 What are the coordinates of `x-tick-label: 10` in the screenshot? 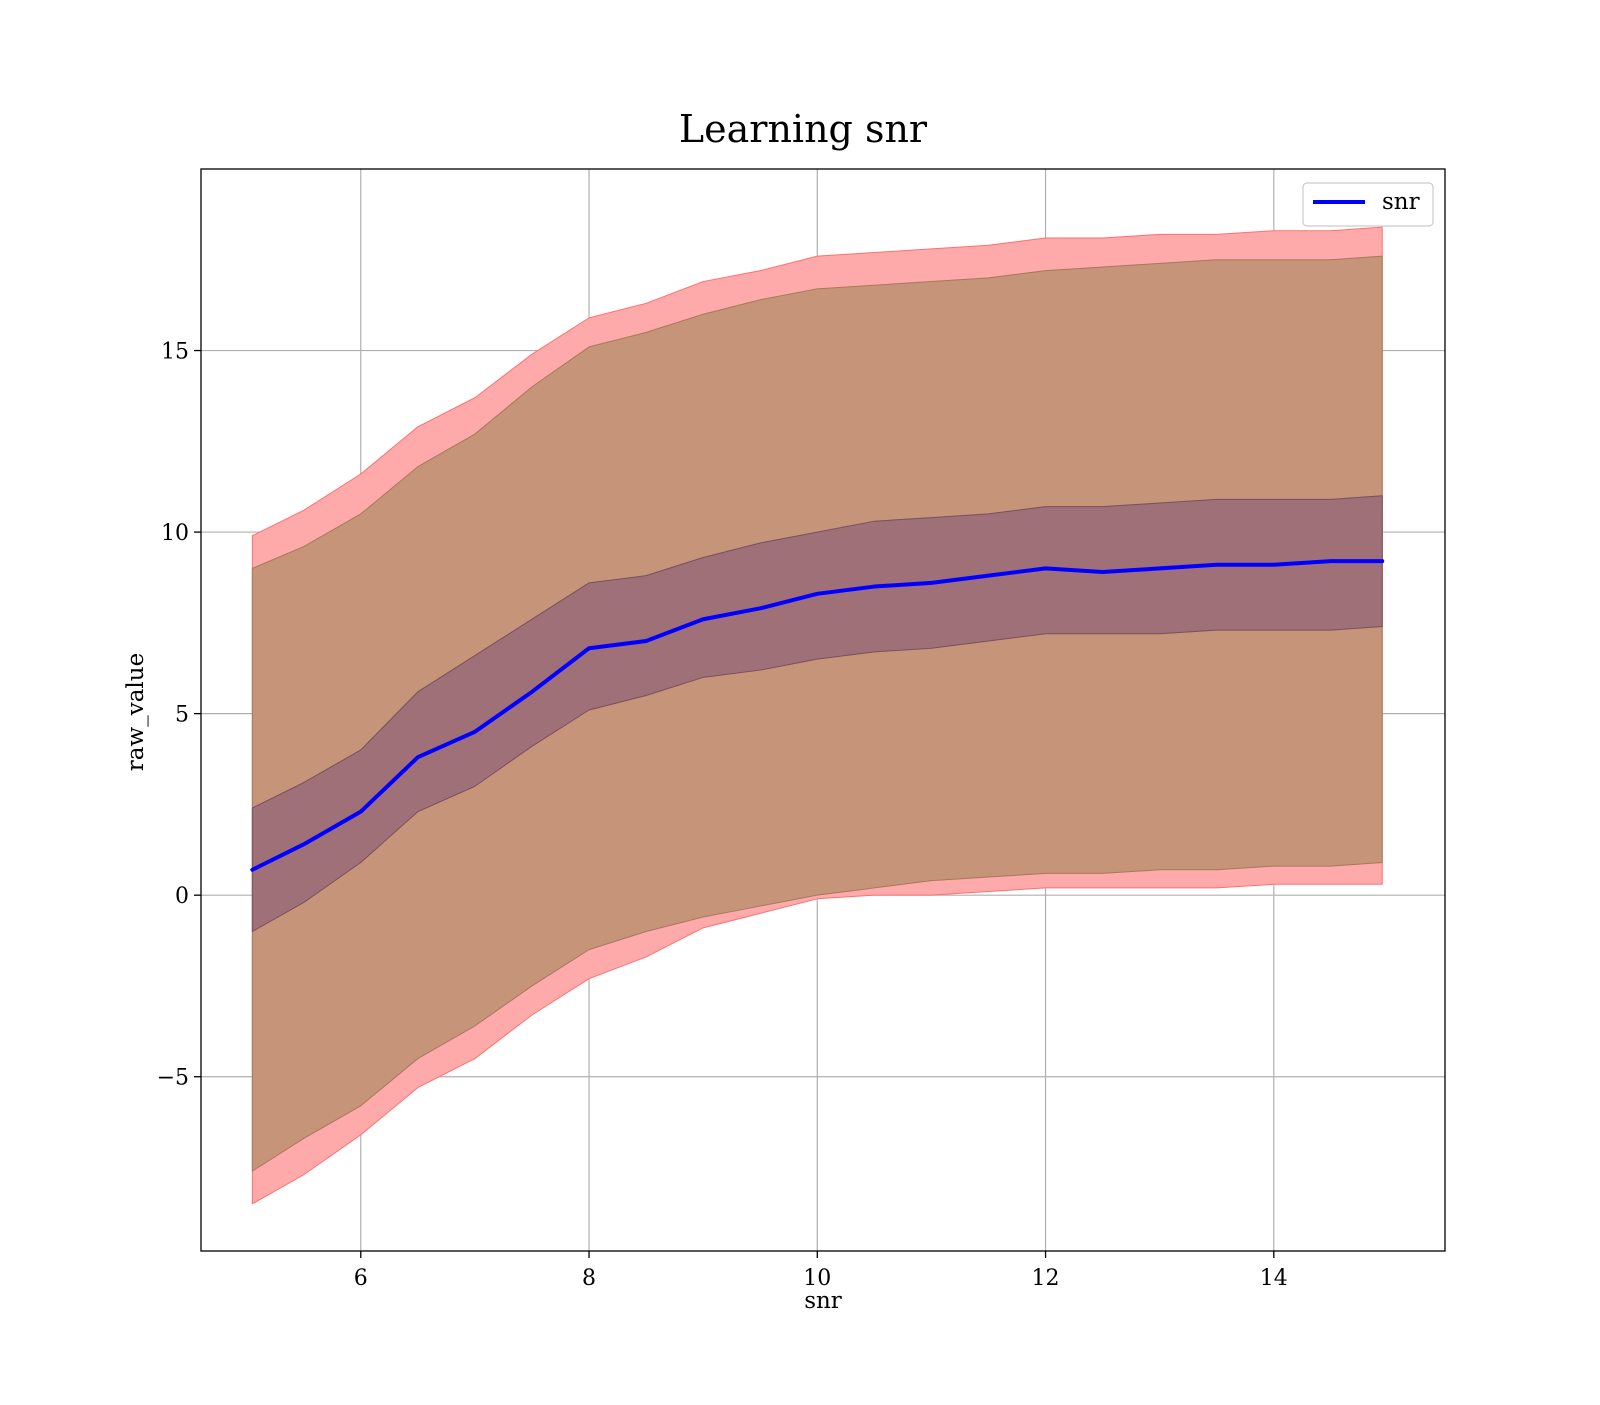 It's located at (817, 1278).